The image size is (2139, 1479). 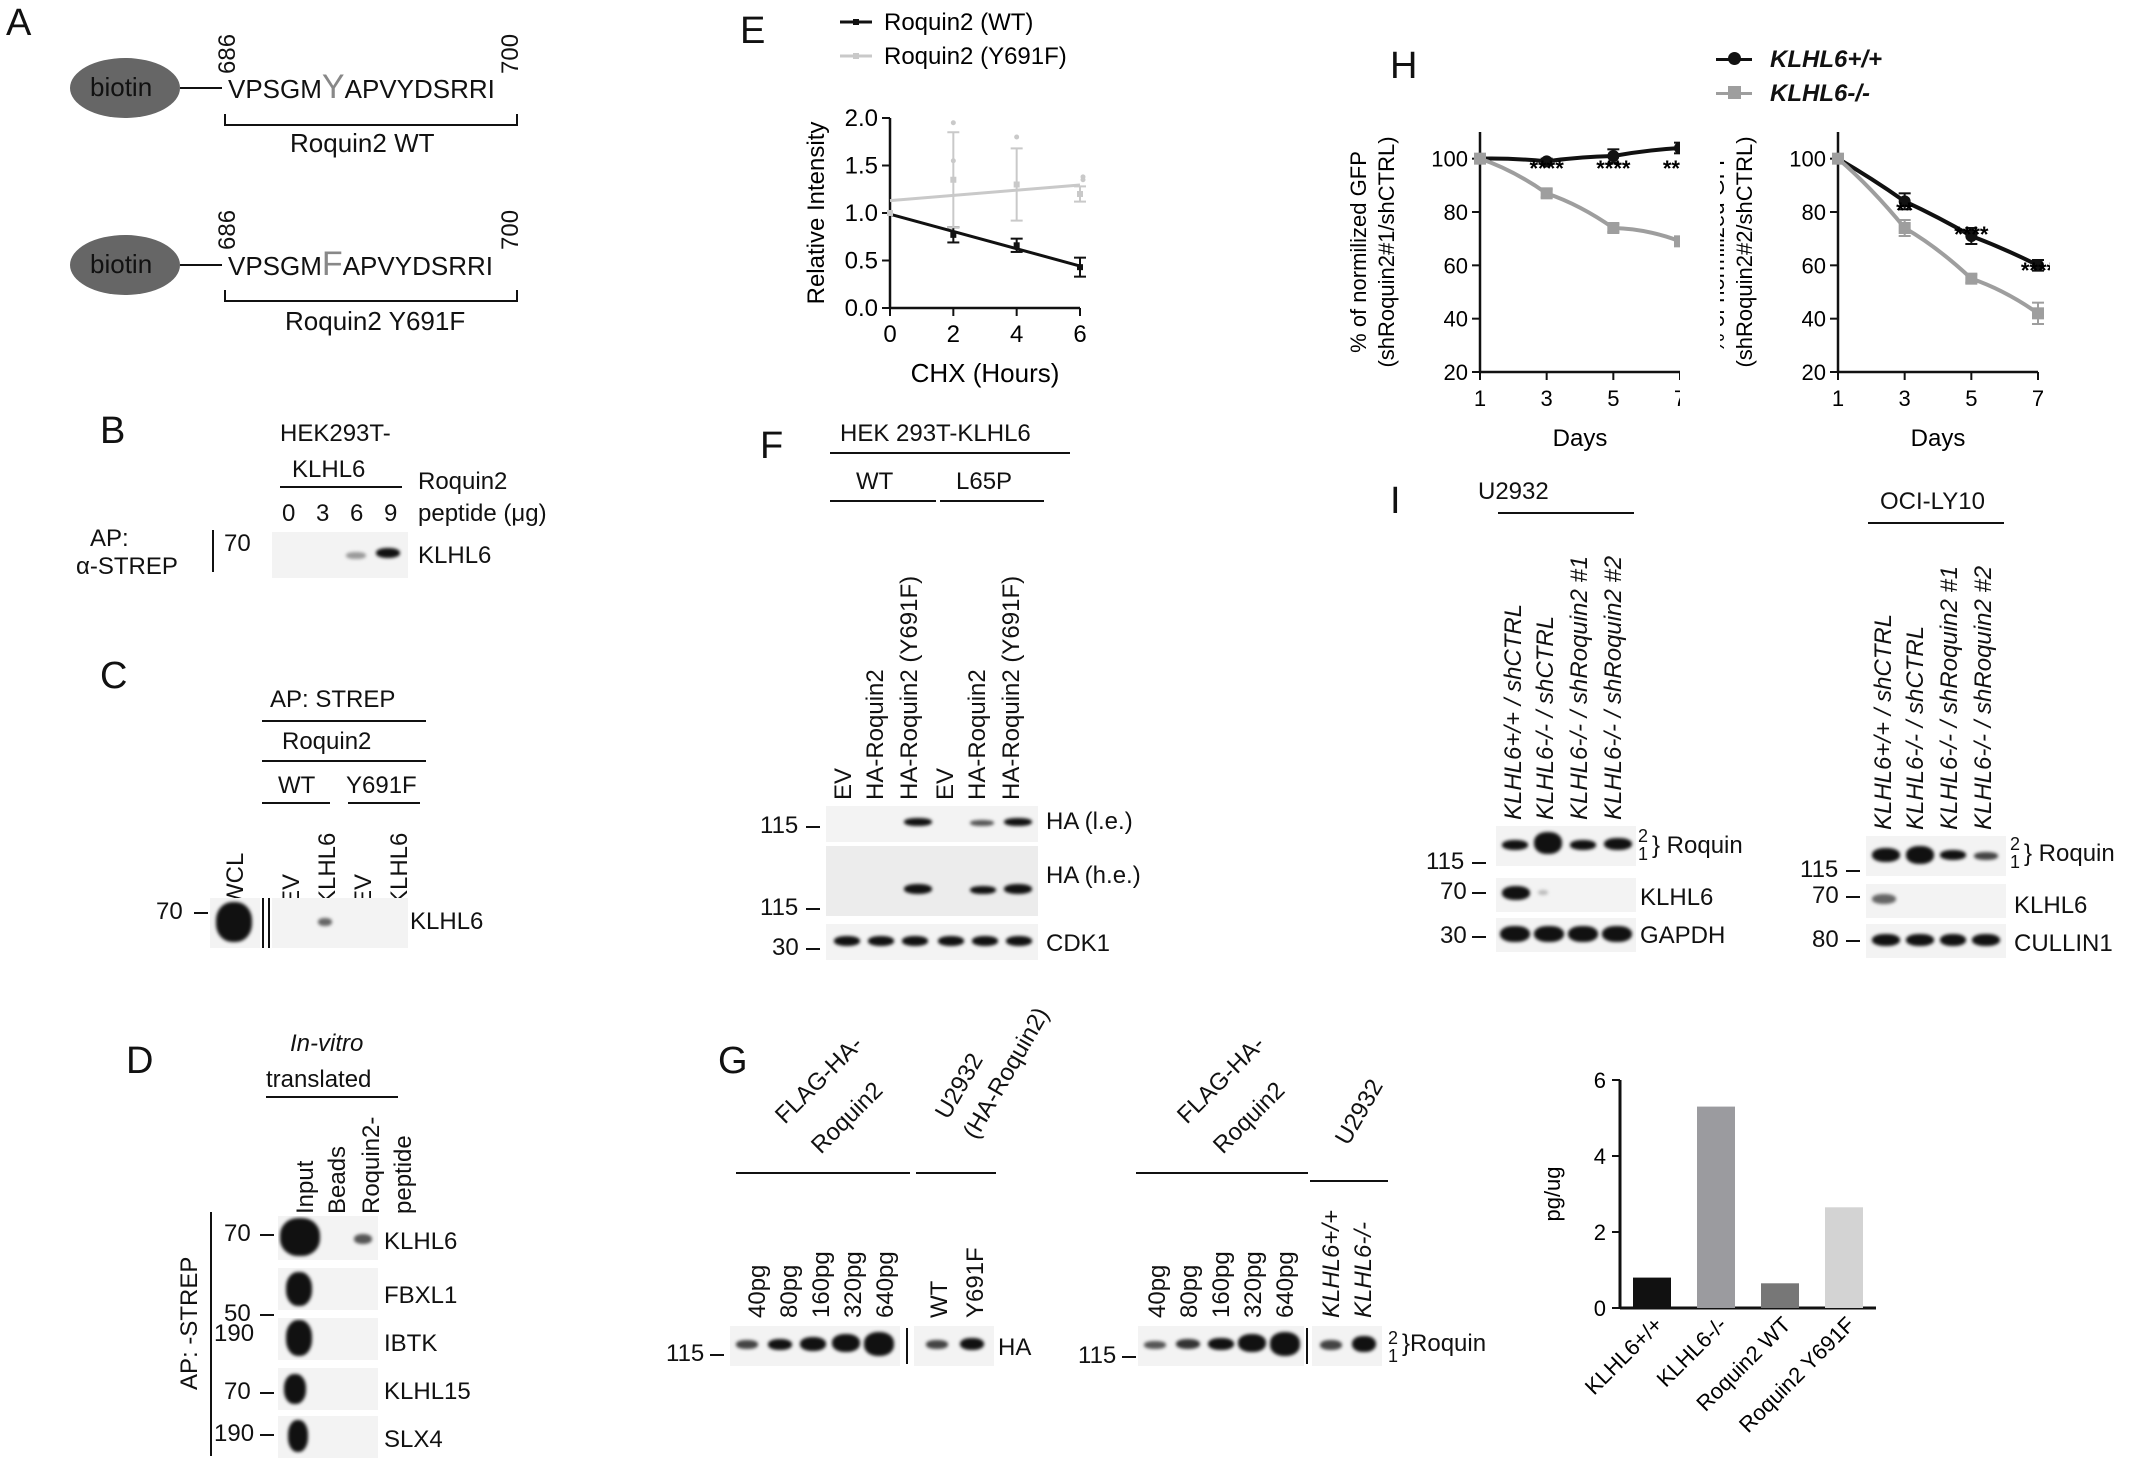 What do you see at coordinates (340, 923) in the screenshot?
I see `blot-ap` at bounding box center [340, 923].